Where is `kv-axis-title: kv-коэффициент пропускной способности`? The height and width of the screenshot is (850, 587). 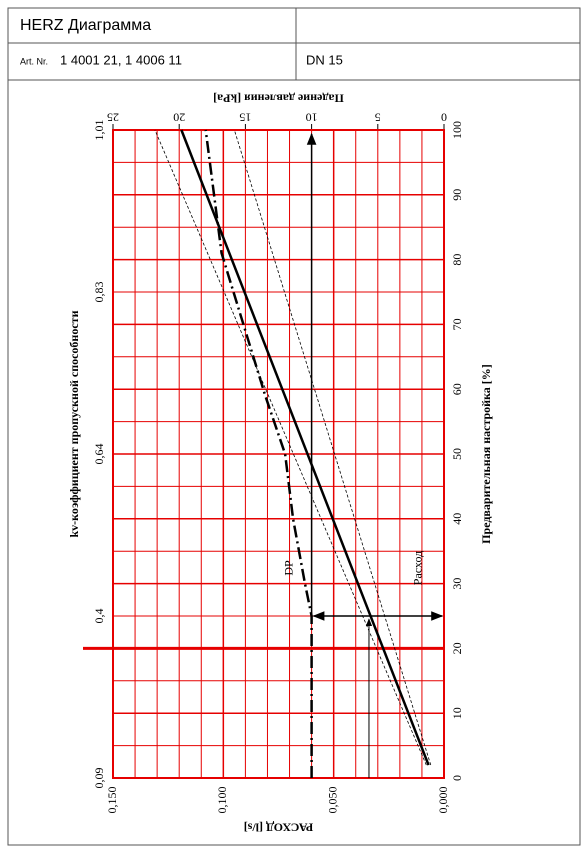
kv-axis-title: kv-коэффициент пропускной способности is located at coordinates (74, 423).